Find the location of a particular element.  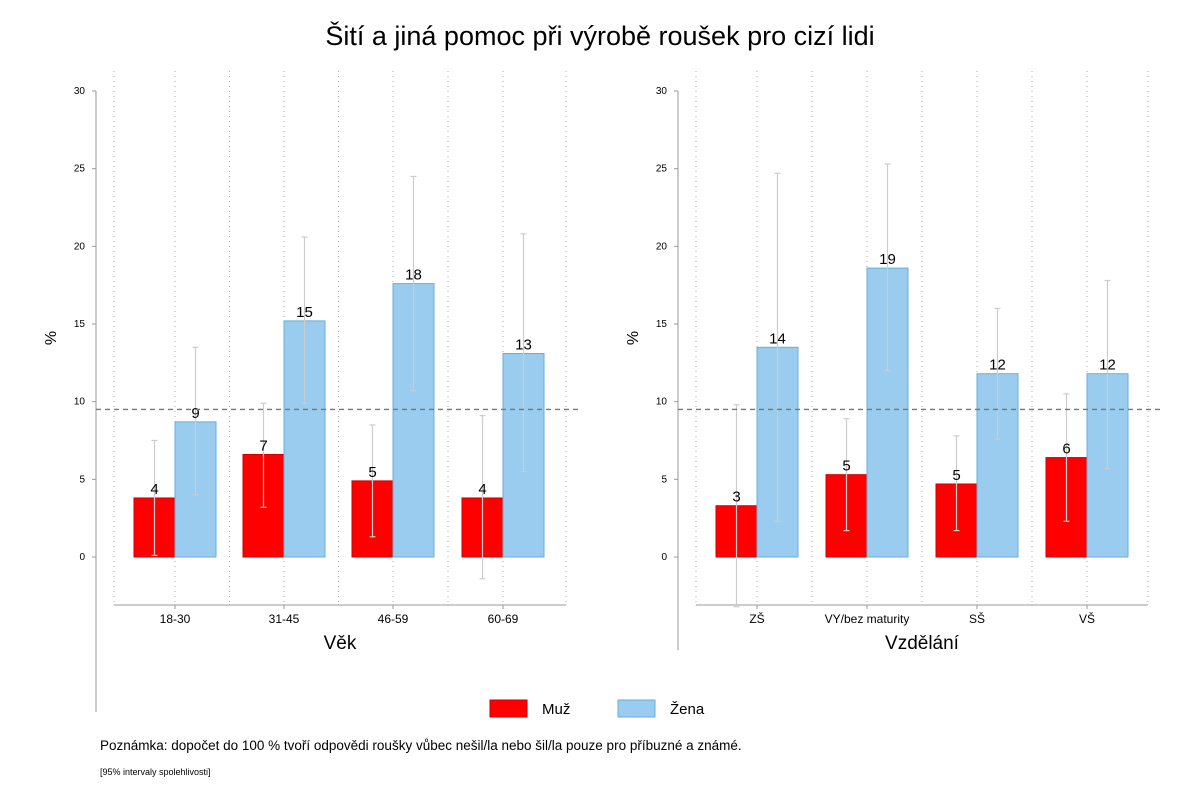

x-tick-label: ZŠ is located at coordinates (756, 618).